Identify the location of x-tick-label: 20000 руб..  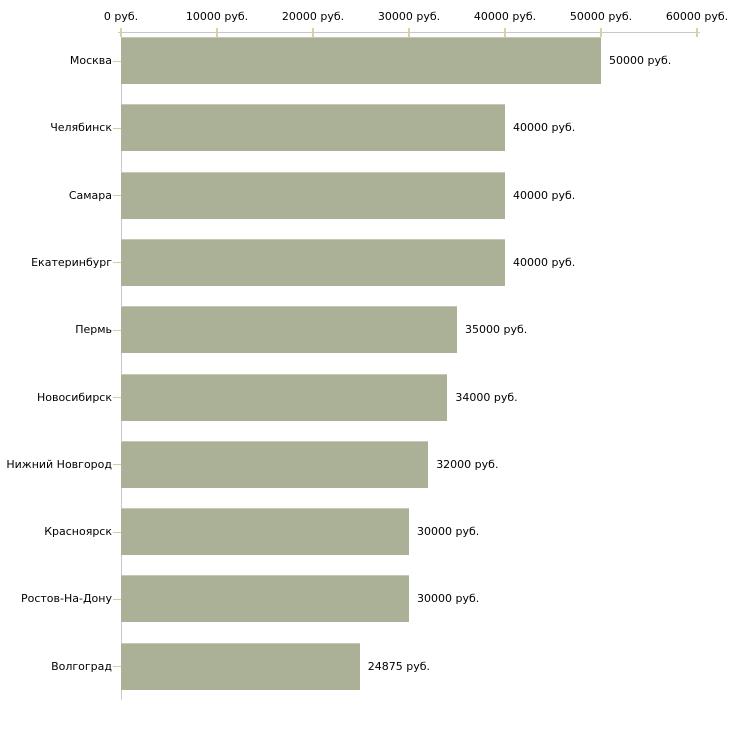
(313, 16).